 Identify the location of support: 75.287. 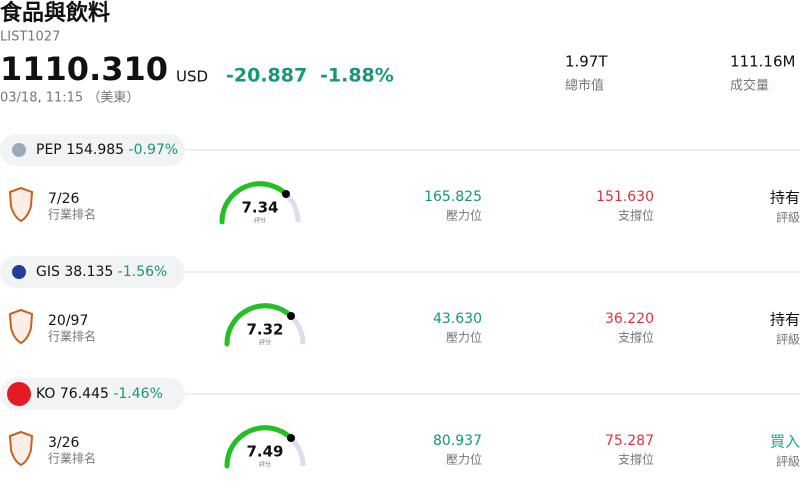
(629, 441).